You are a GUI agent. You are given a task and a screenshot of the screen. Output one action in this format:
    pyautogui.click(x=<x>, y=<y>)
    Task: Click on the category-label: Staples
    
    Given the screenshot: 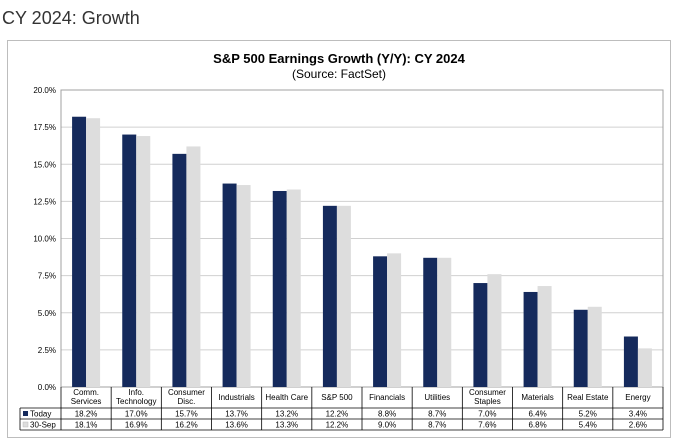 What is the action you would take?
    pyautogui.click(x=487, y=401)
    